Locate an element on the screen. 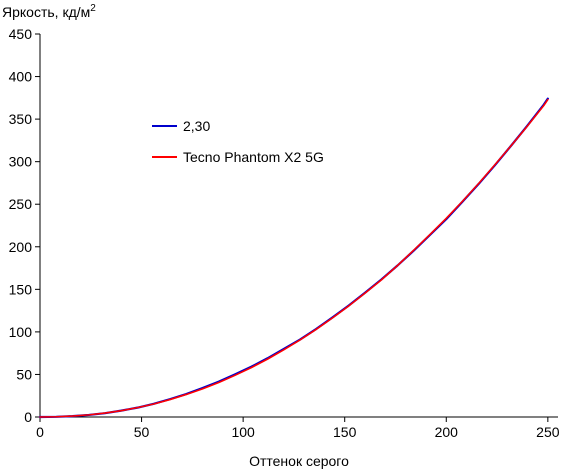 The image size is (563, 470). y-tick-label: 250 is located at coordinates (21, 204).